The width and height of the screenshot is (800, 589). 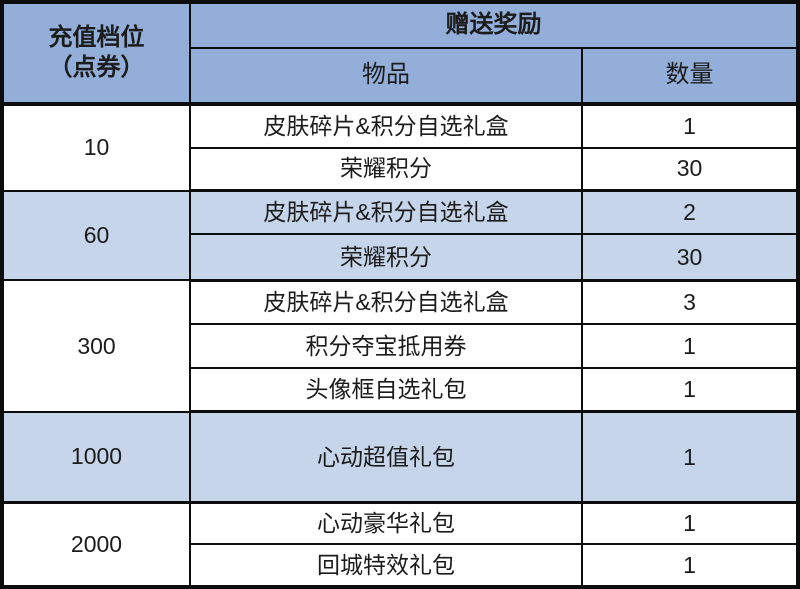 I want to click on tier-cell-2000: 2000, so click(x=96, y=544).